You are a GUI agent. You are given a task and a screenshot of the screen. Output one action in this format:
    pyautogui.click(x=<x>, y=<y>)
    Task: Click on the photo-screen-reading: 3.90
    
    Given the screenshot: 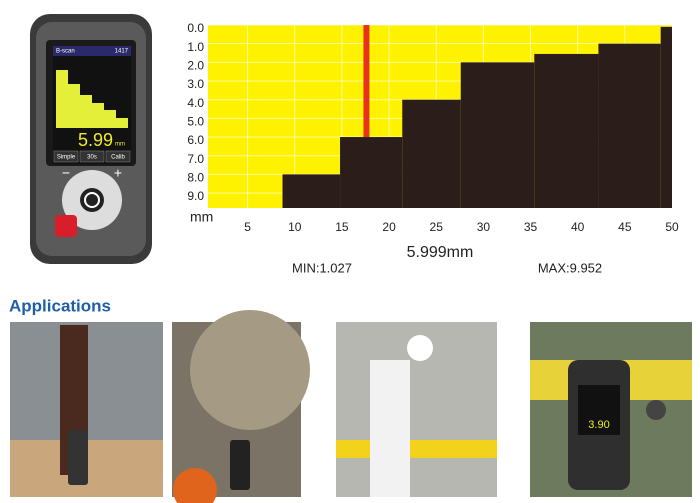 What is the action you would take?
    pyautogui.click(x=598, y=425)
    